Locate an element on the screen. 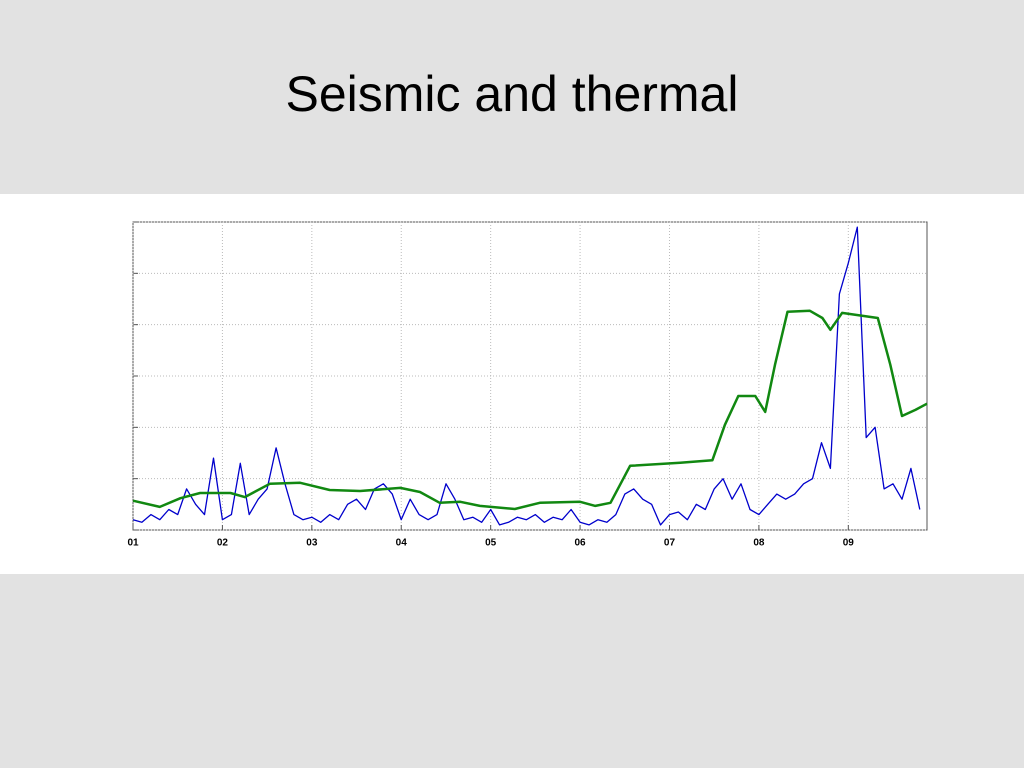 This screenshot has width=1024, height=768. x-tick-label: 05 is located at coordinates (491, 543).